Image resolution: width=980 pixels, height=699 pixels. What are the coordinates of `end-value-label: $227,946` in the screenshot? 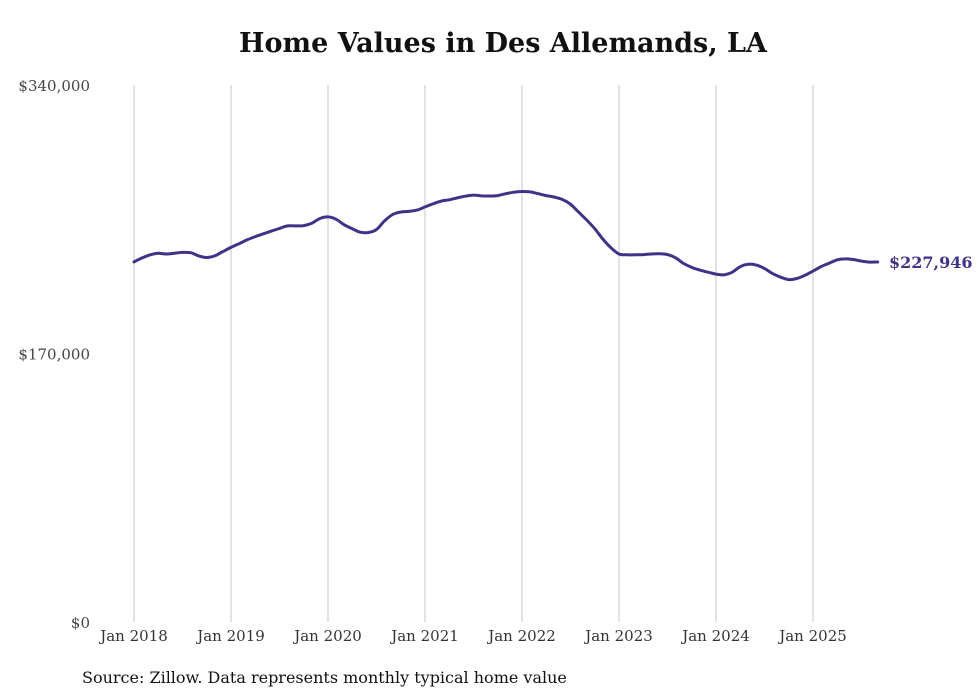 It's located at (931, 262).